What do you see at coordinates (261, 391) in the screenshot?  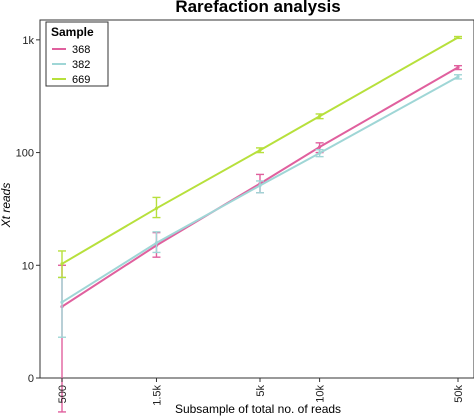 I see `x-tick-label: 5k` at bounding box center [261, 391].